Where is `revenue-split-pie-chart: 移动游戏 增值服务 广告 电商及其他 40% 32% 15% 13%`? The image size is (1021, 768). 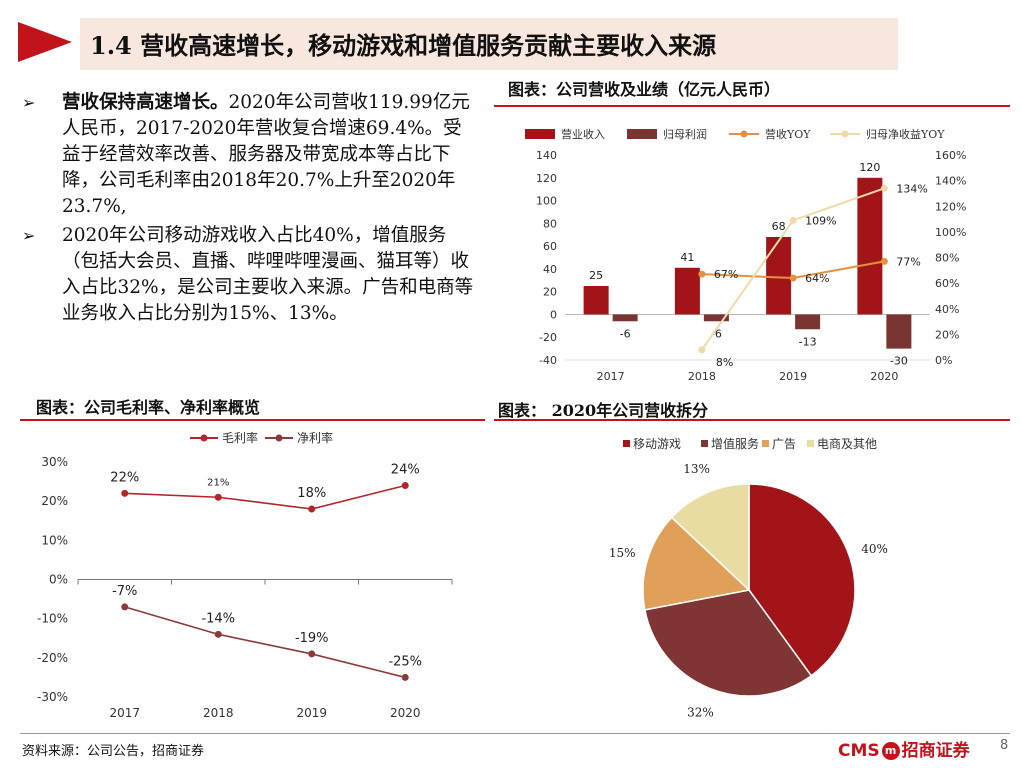
revenue-split-pie-chart: 移动游戏 增值服务 广告 电商及其他 40% 32% 15% 13% is located at coordinates (748, 578).